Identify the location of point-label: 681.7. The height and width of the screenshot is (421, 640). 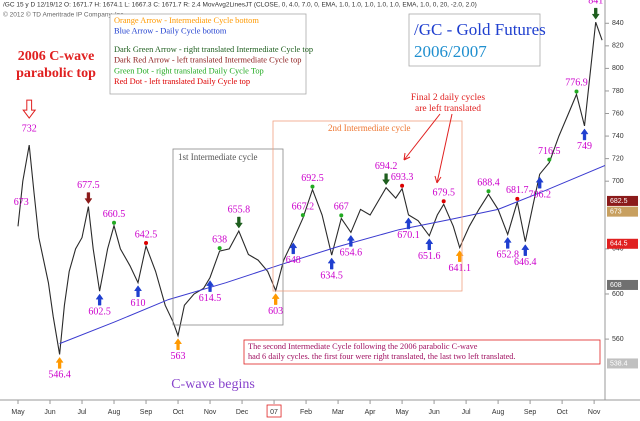
(517, 190).